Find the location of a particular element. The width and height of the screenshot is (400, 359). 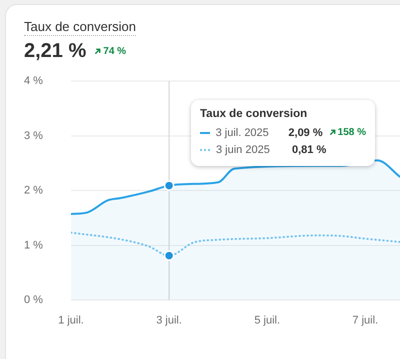

chart-title: Taux de conversion is located at coordinates (80, 27).